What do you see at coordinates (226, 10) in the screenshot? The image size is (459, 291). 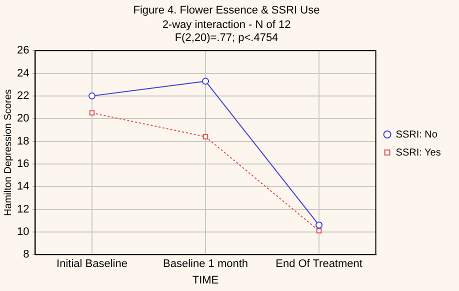 I see `chart-title: Figure 4. Flower Essence & SSRI Use` at bounding box center [226, 10].